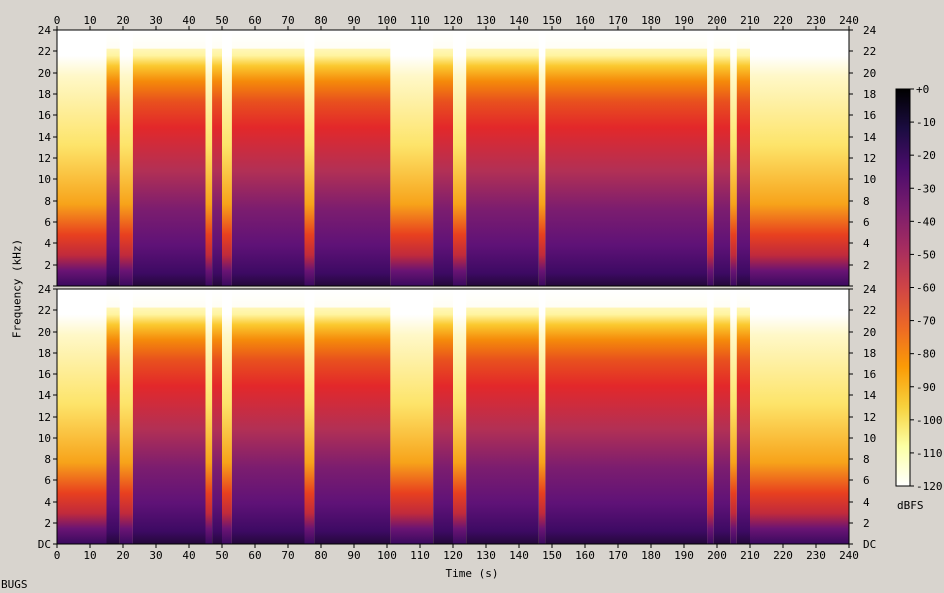 This screenshot has width=944, height=593. What do you see at coordinates (869, 94) in the screenshot?
I see `y-tick-label-right: 18` at bounding box center [869, 94].